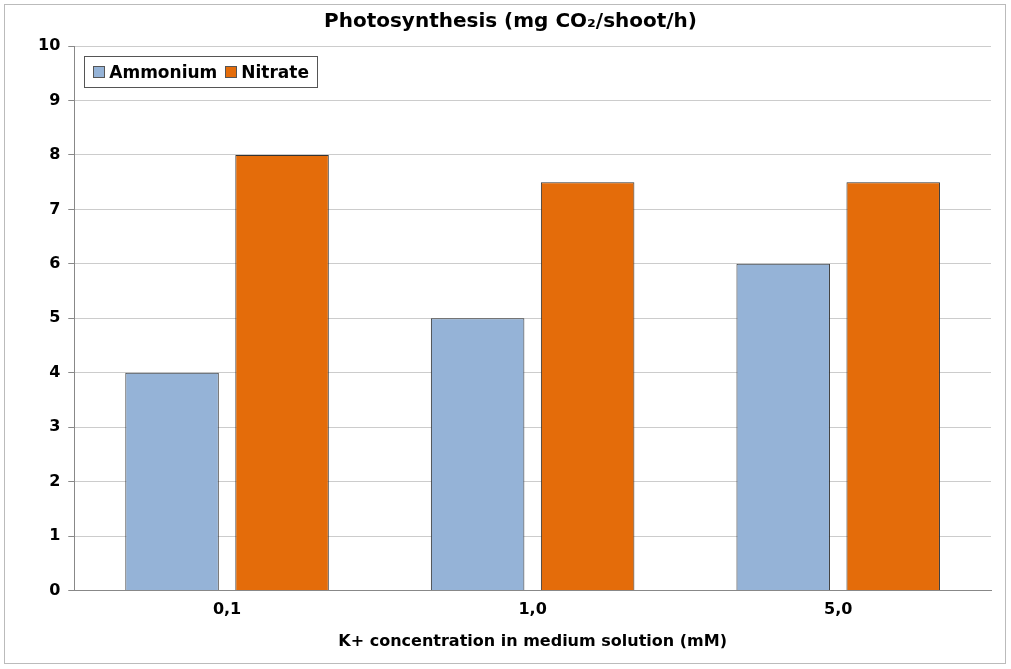  Describe the element at coordinates (532, 609) in the screenshot. I see `x-tick-label: 1,0` at that location.